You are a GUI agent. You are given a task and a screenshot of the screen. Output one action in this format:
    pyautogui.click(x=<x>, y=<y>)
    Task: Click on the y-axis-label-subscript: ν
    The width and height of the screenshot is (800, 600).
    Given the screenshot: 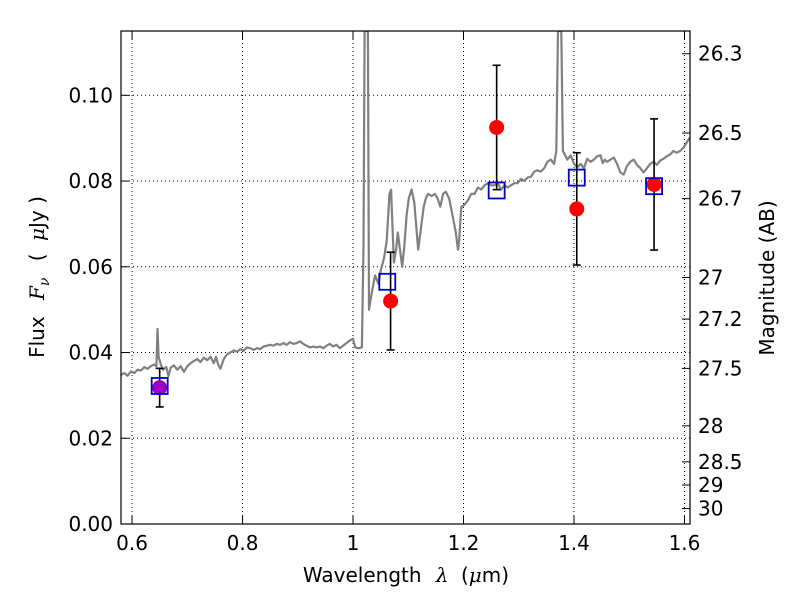 What is the action you would take?
    pyautogui.click(x=45, y=281)
    